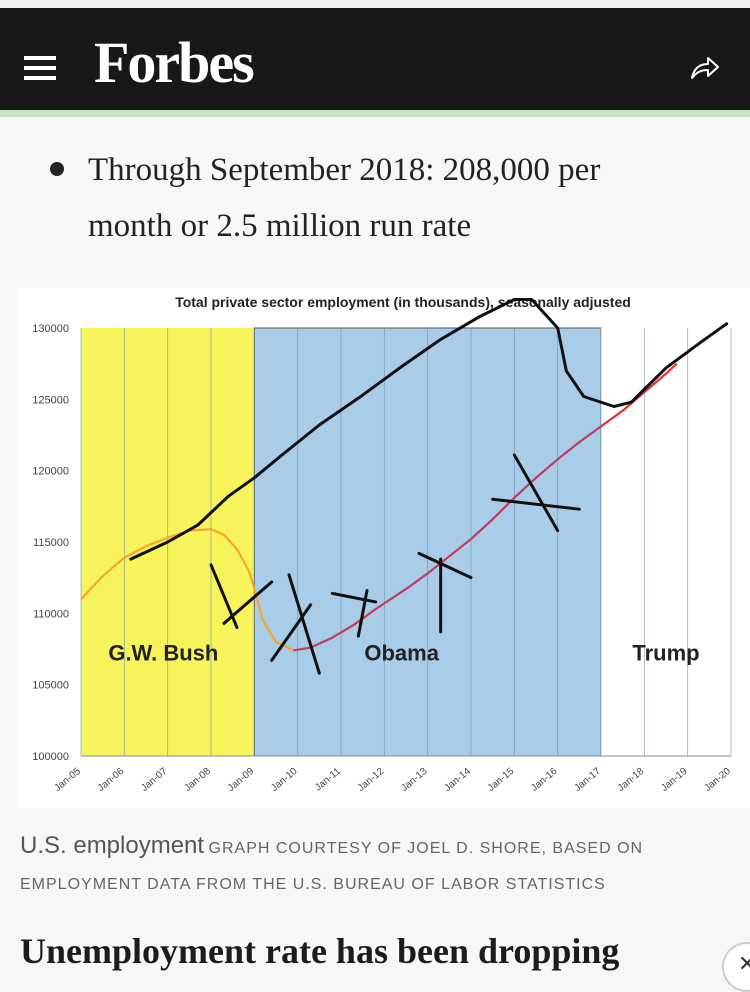 This screenshot has height=992, width=750. What do you see at coordinates (674, 780) in the screenshot?
I see `x-tick-label: Jan-19` at bounding box center [674, 780].